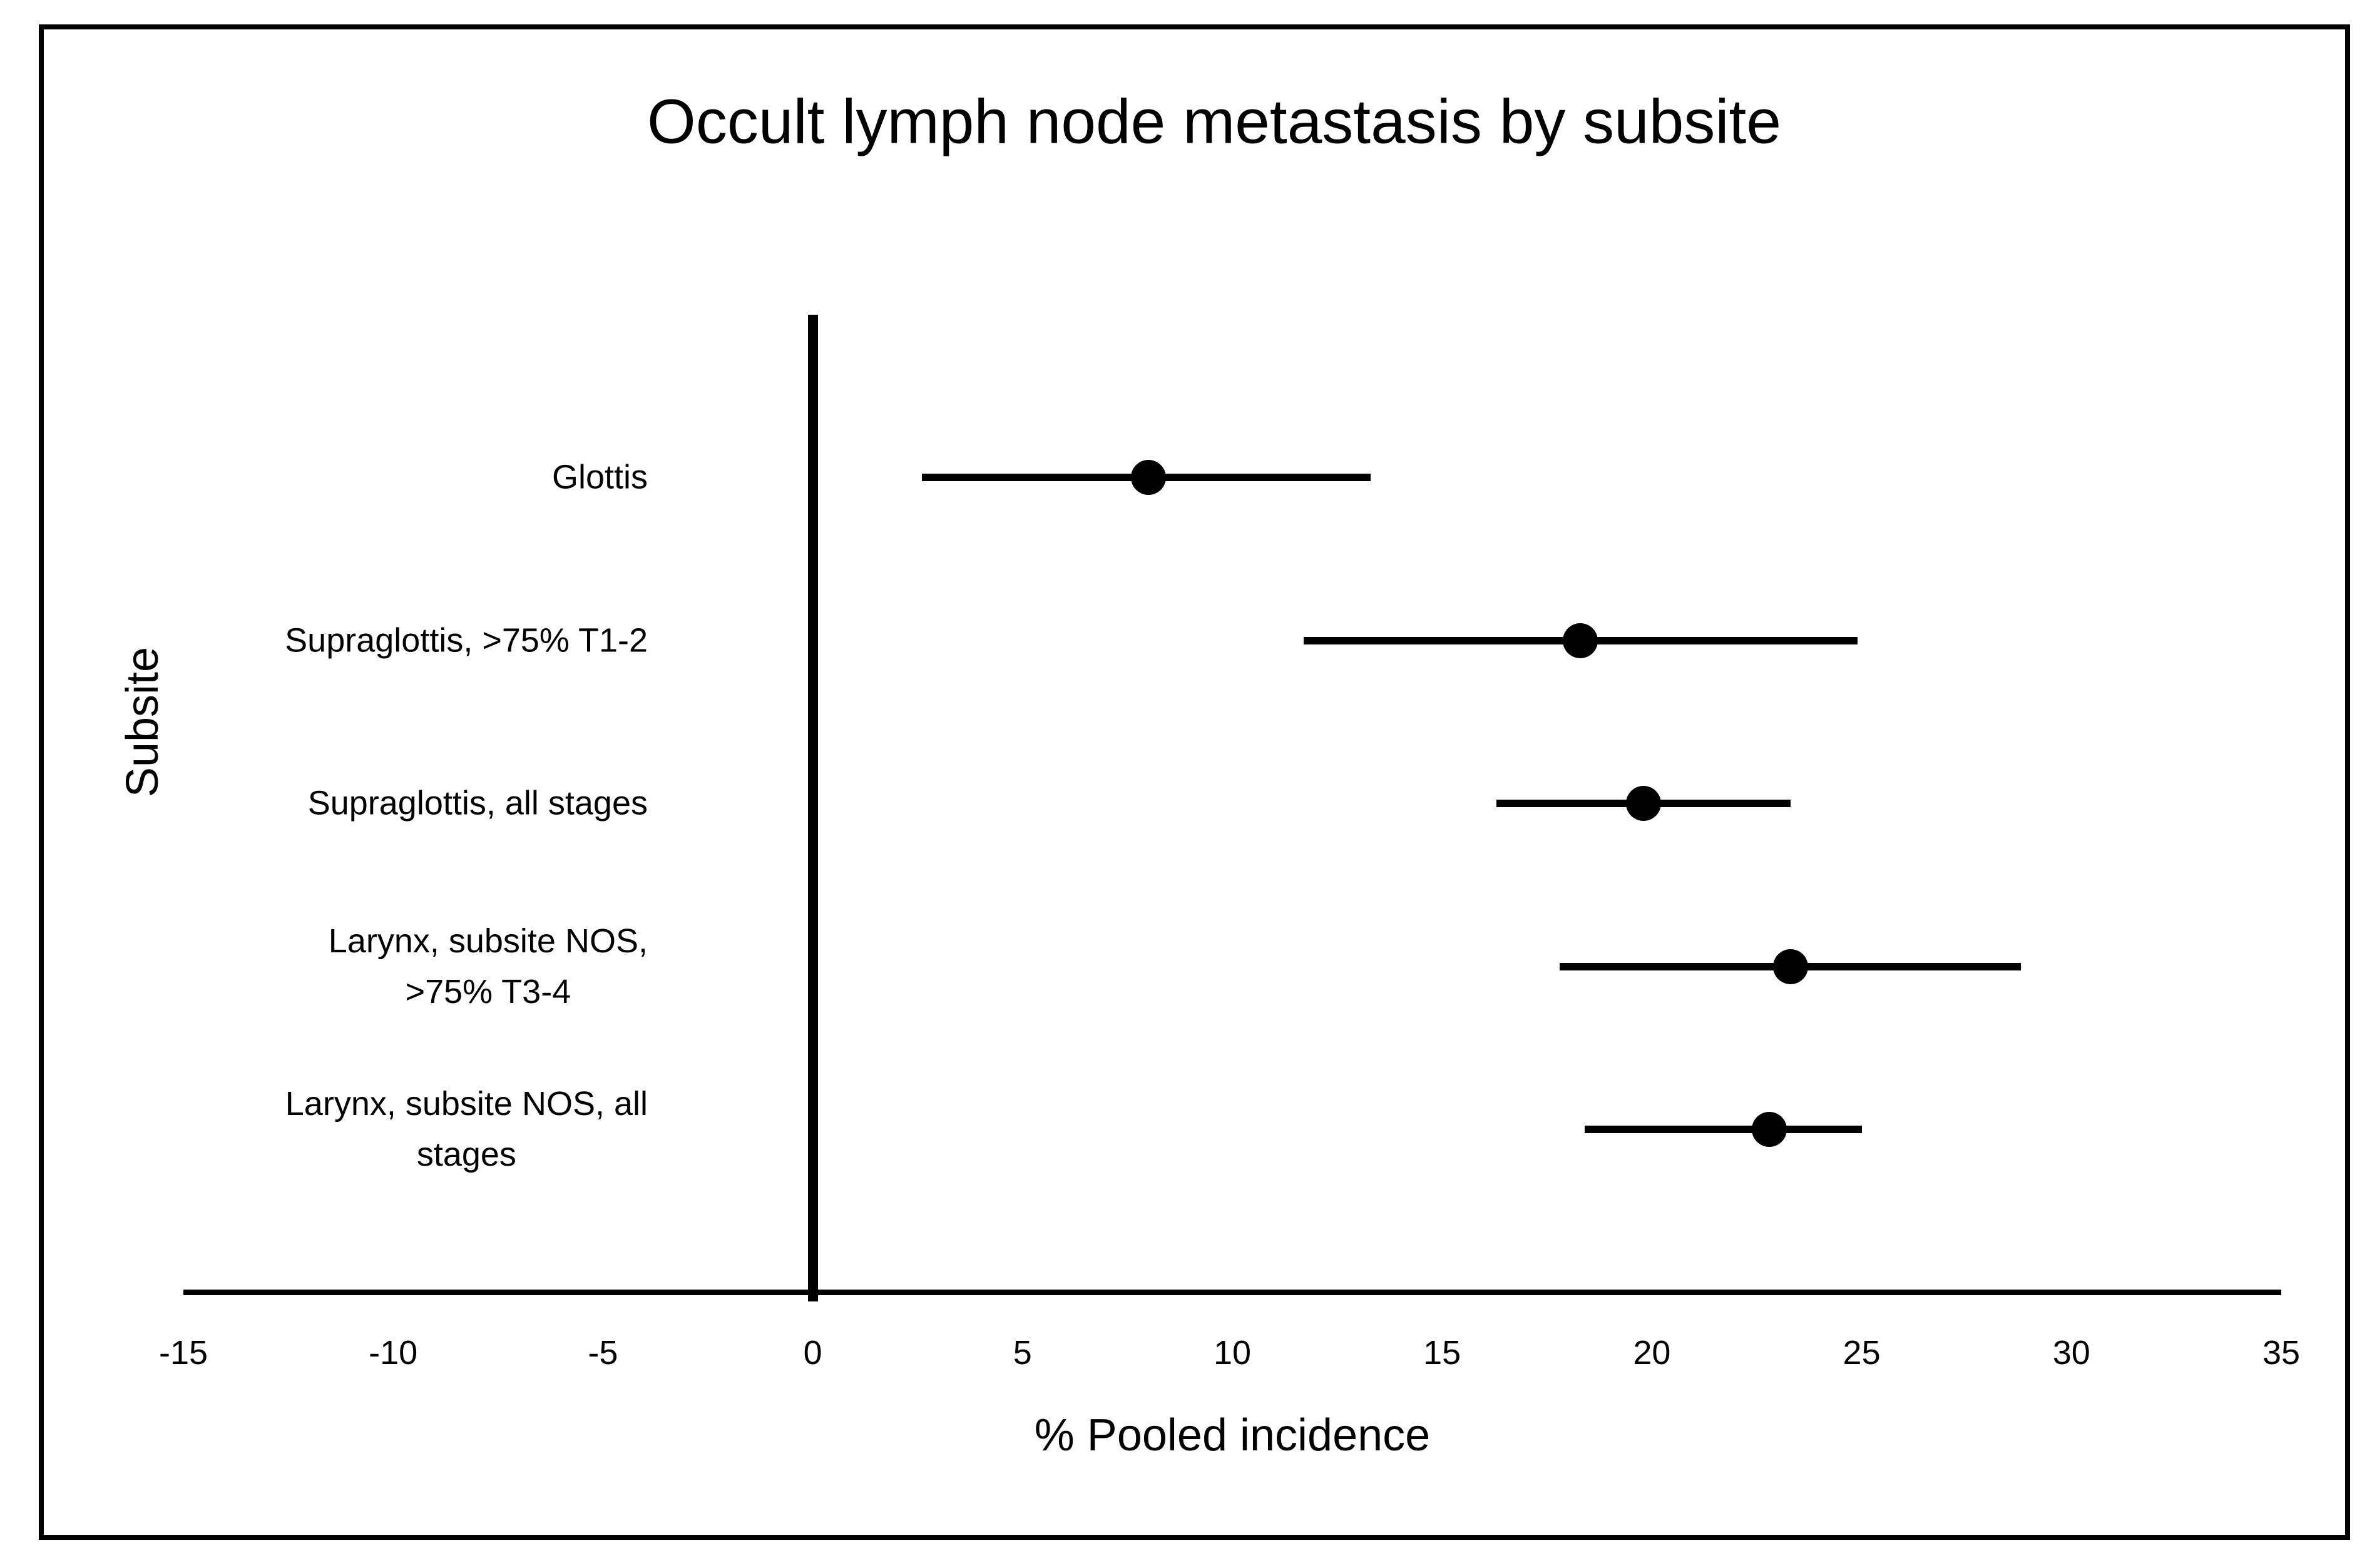 Image resolution: width=2372 pixels, height=1568 pixels. What do you see at coordinates (1214, 121) in the screenshot?
I see `chart-title: Occult lymph node metastasis by subsite` at bounding box center [1214, 121].